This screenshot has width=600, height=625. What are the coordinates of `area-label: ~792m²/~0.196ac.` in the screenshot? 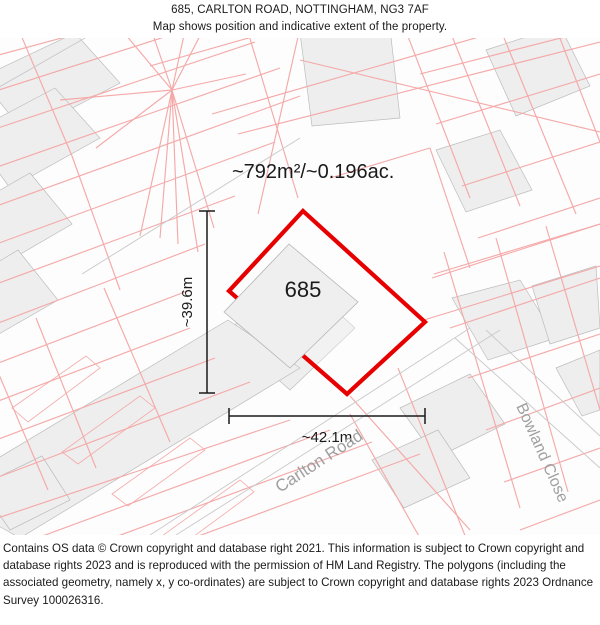 It's located at (313, 172).